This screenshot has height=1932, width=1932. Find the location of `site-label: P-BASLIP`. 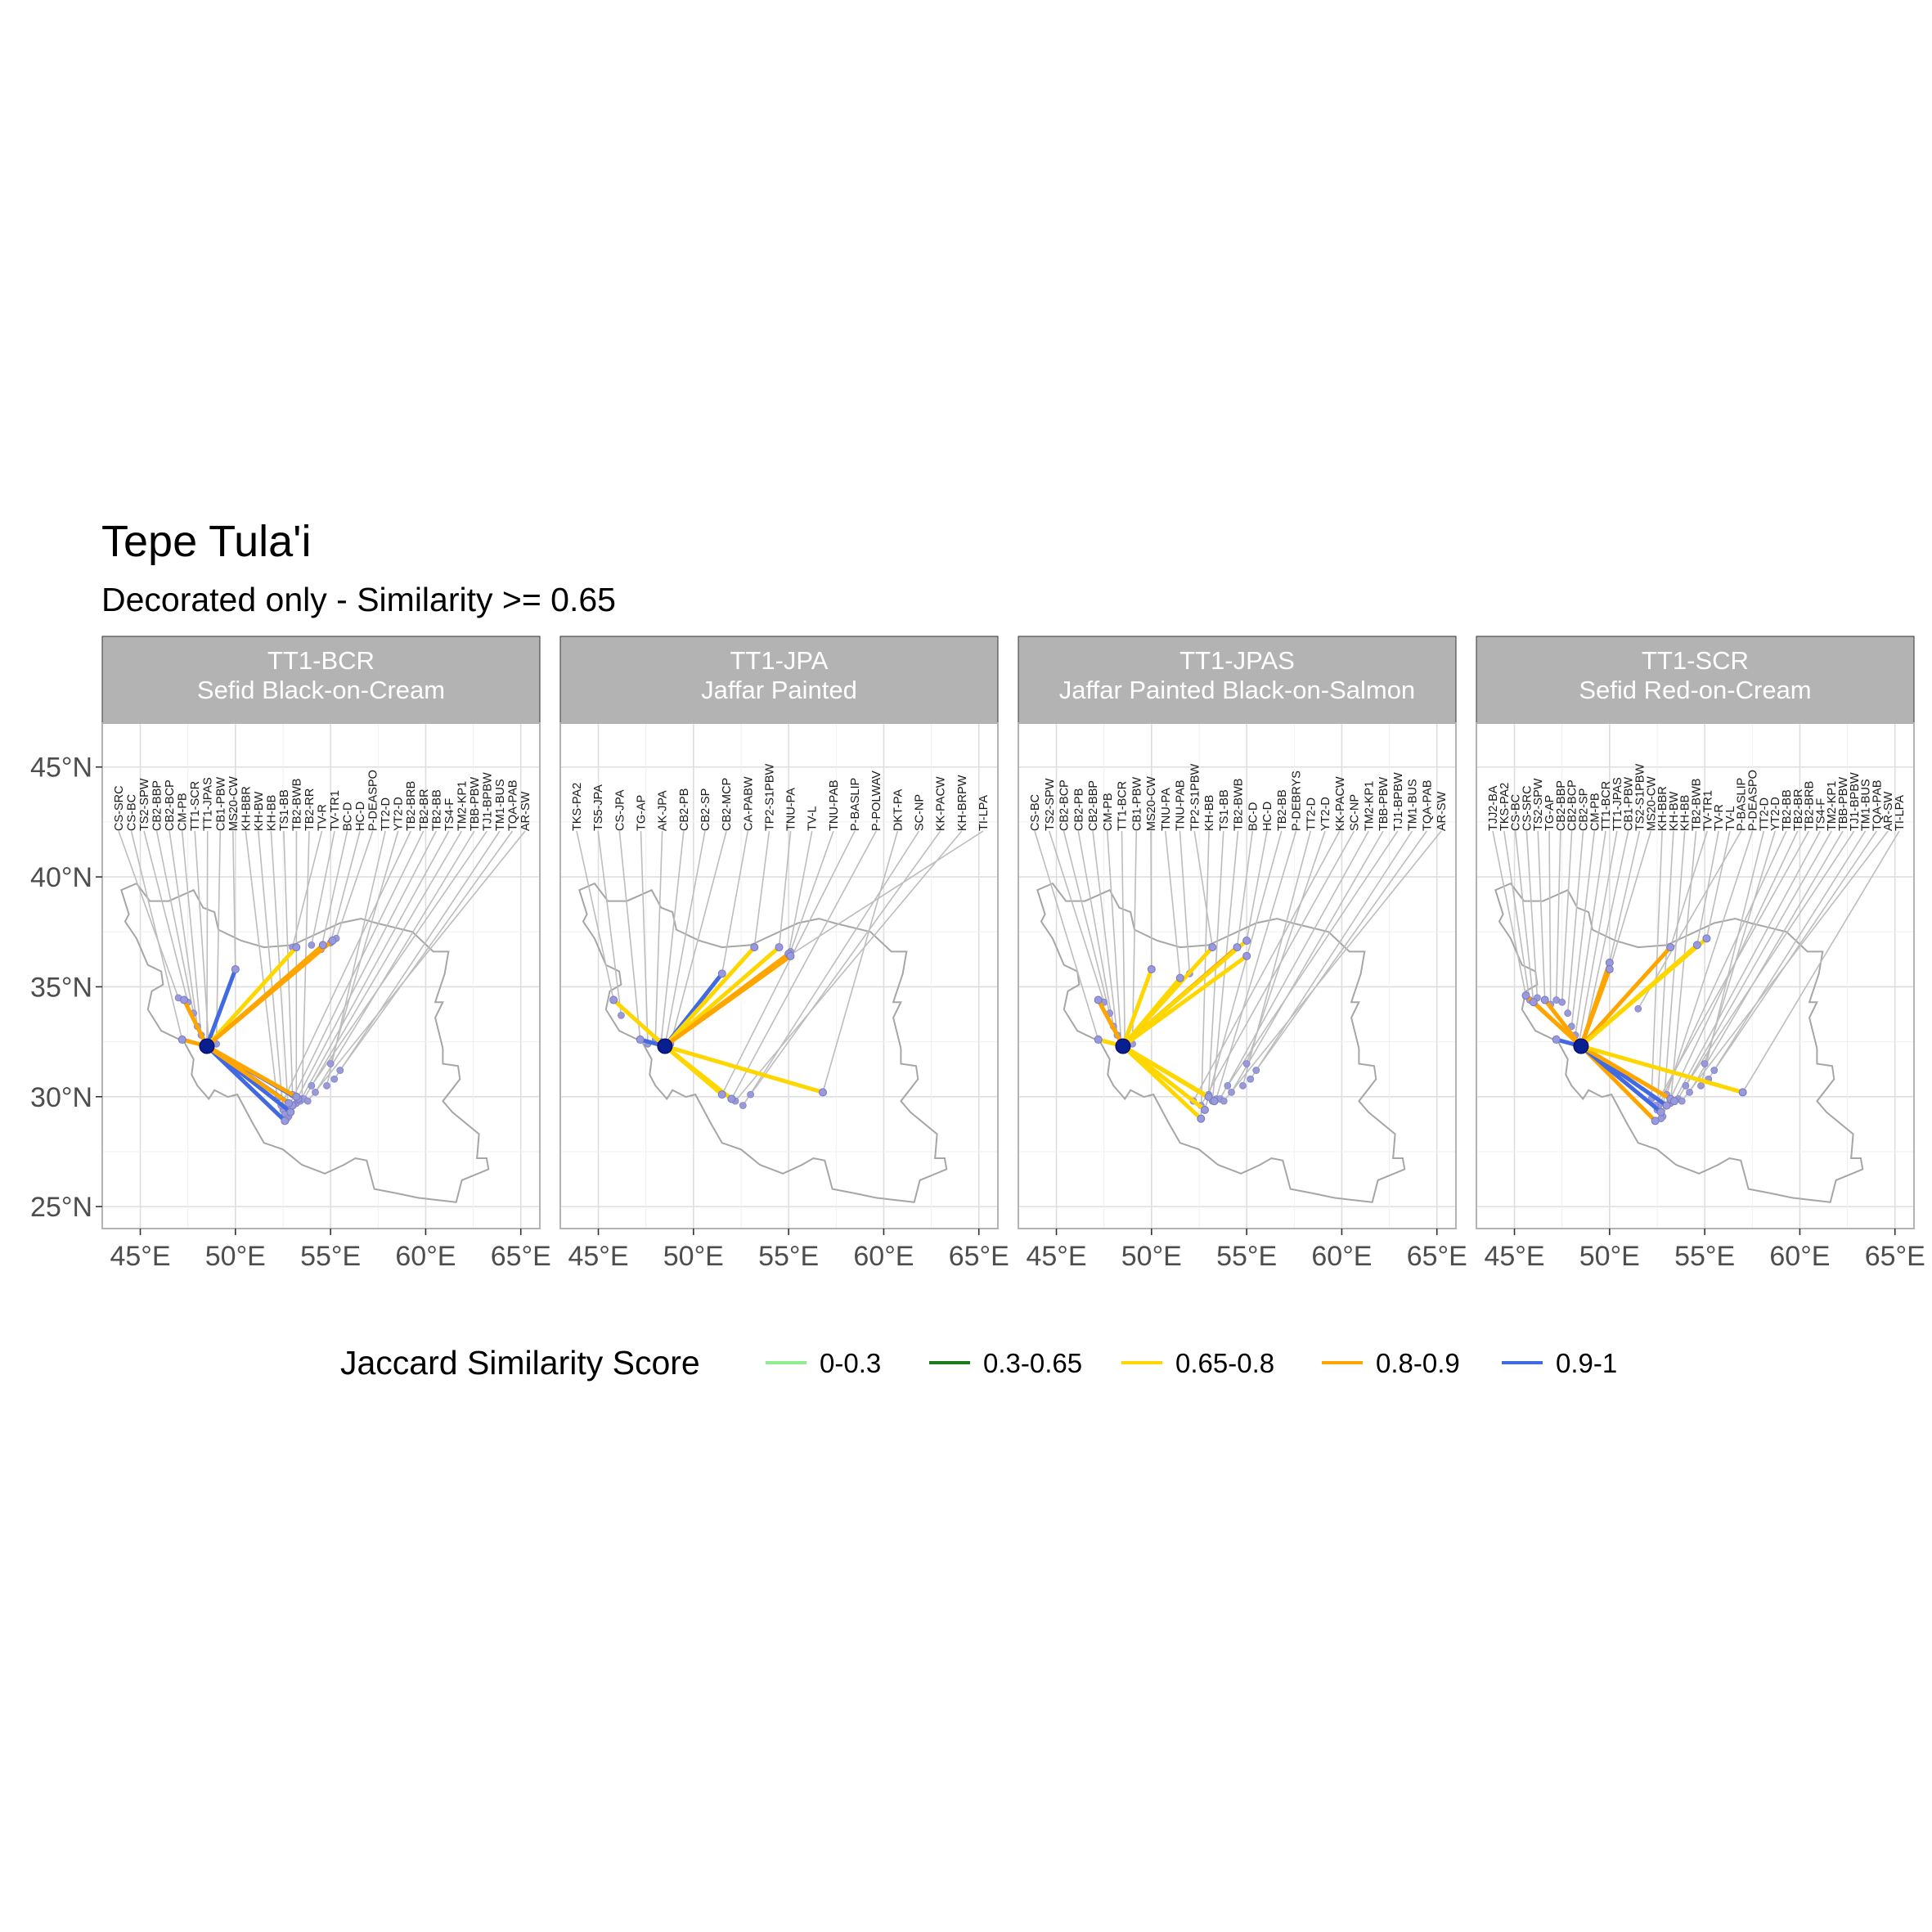

site-label: P-BASLIP is located at coordinates (856, 805).